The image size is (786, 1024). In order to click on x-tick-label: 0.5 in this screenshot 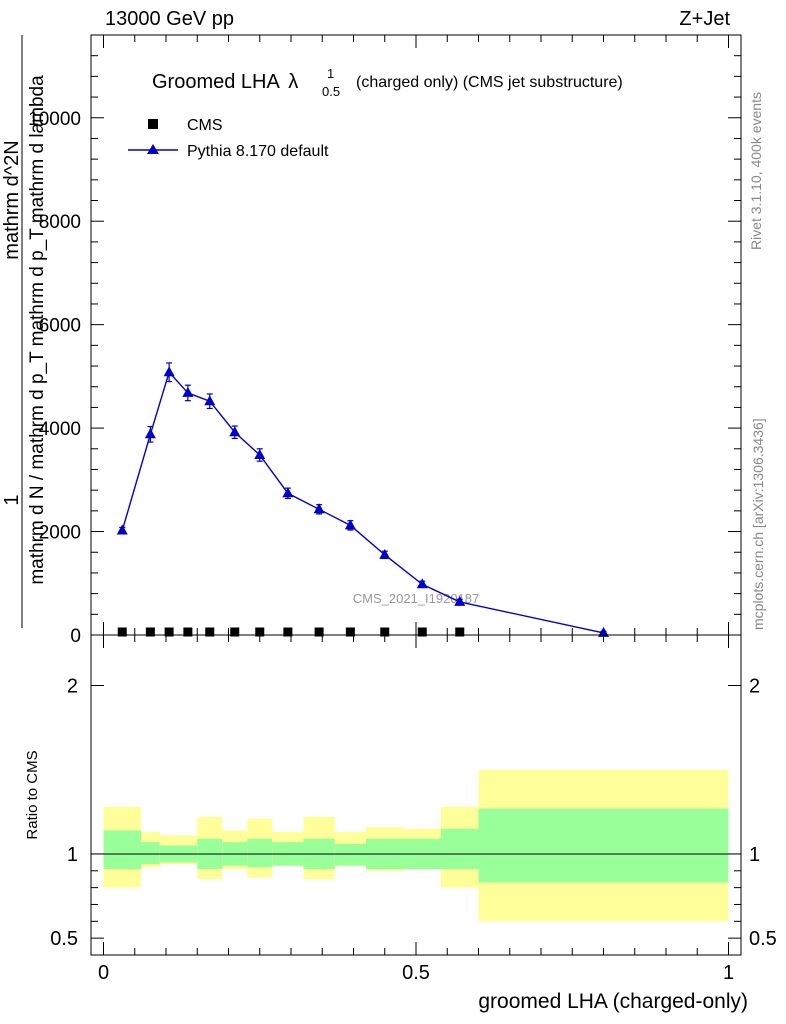, I will do `click(416, 973)`.